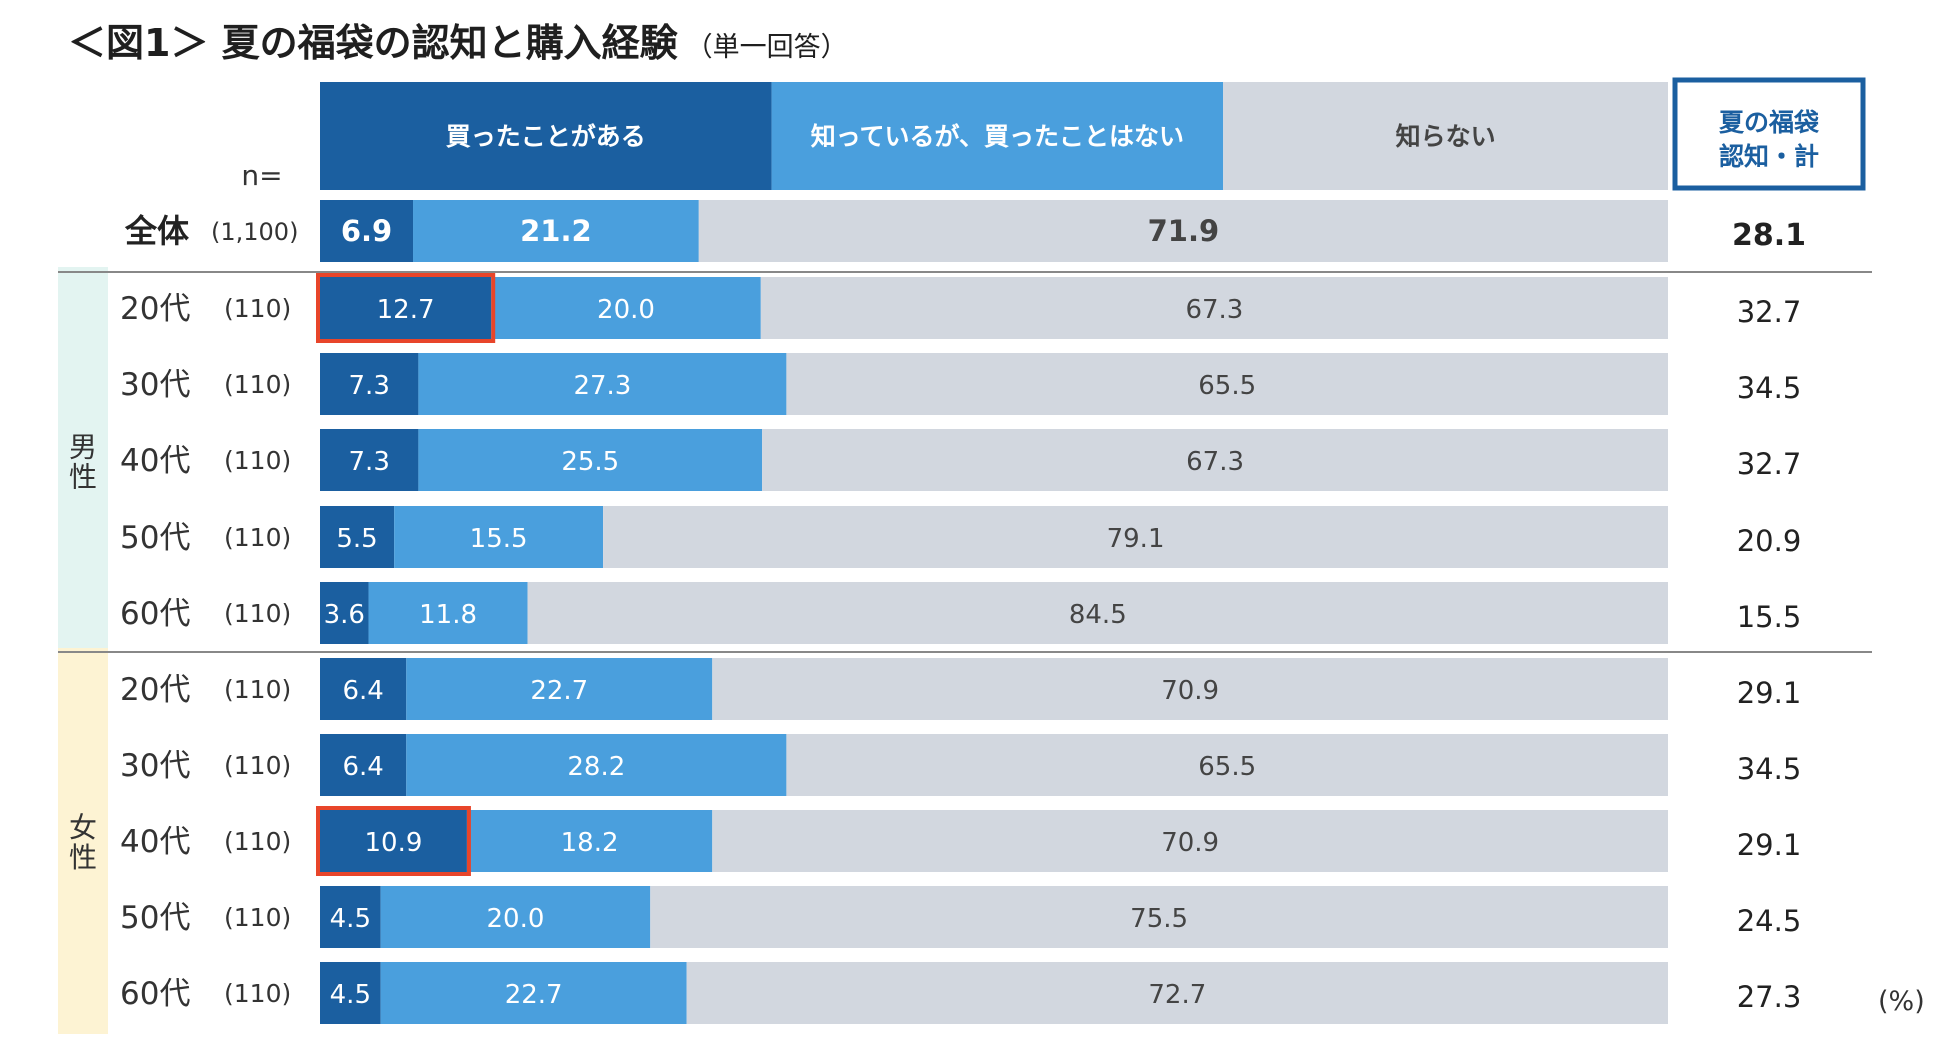  Describe the element at coordinates (1769, 134) in the screenshot. I see `total-header-box` at that location.